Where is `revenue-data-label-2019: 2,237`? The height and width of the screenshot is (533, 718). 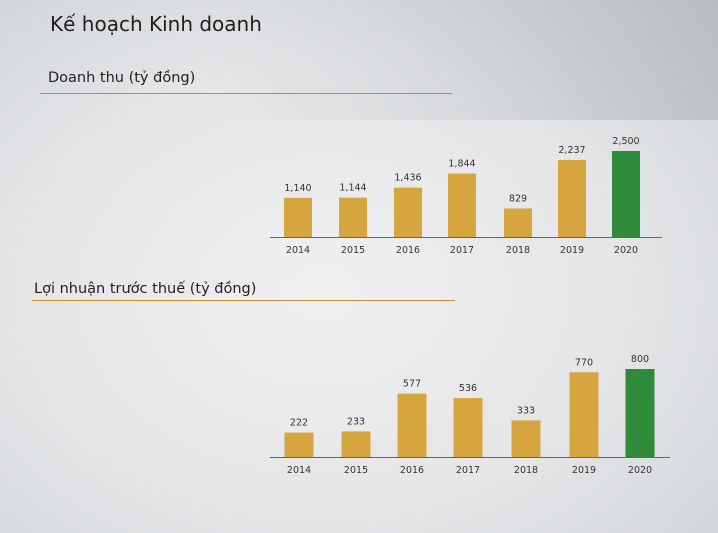
revenue-data-label-2019: 2,237 is located at coordinates (571, 150).